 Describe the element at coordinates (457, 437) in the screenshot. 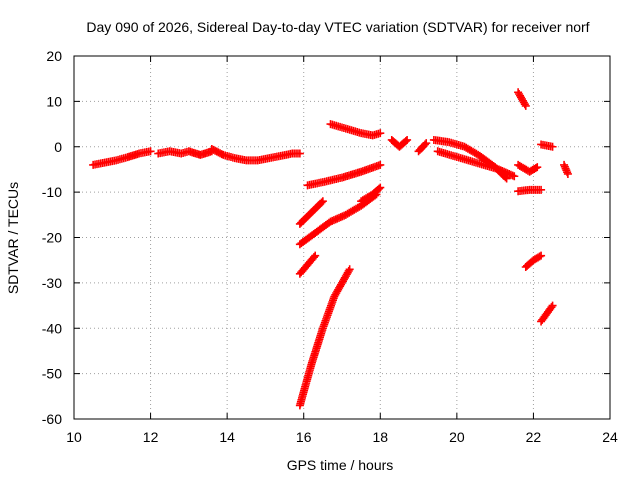

I see `x-tick-label: 20` at that location.